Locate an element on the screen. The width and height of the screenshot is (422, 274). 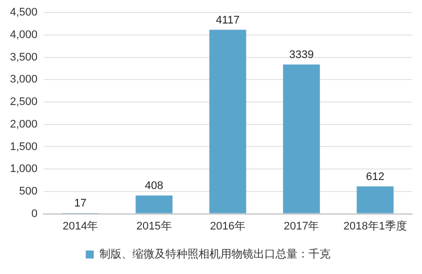
y-tick-label: 500 is located at coordinates (28, 191).